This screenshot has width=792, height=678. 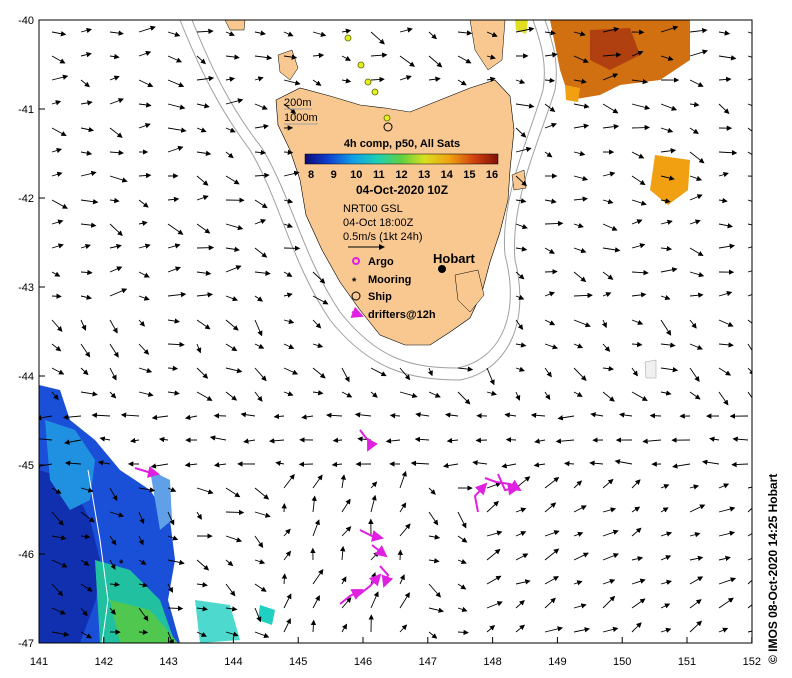 I want to click on svg-text: drifters@12h, so click(x=402, y=315).